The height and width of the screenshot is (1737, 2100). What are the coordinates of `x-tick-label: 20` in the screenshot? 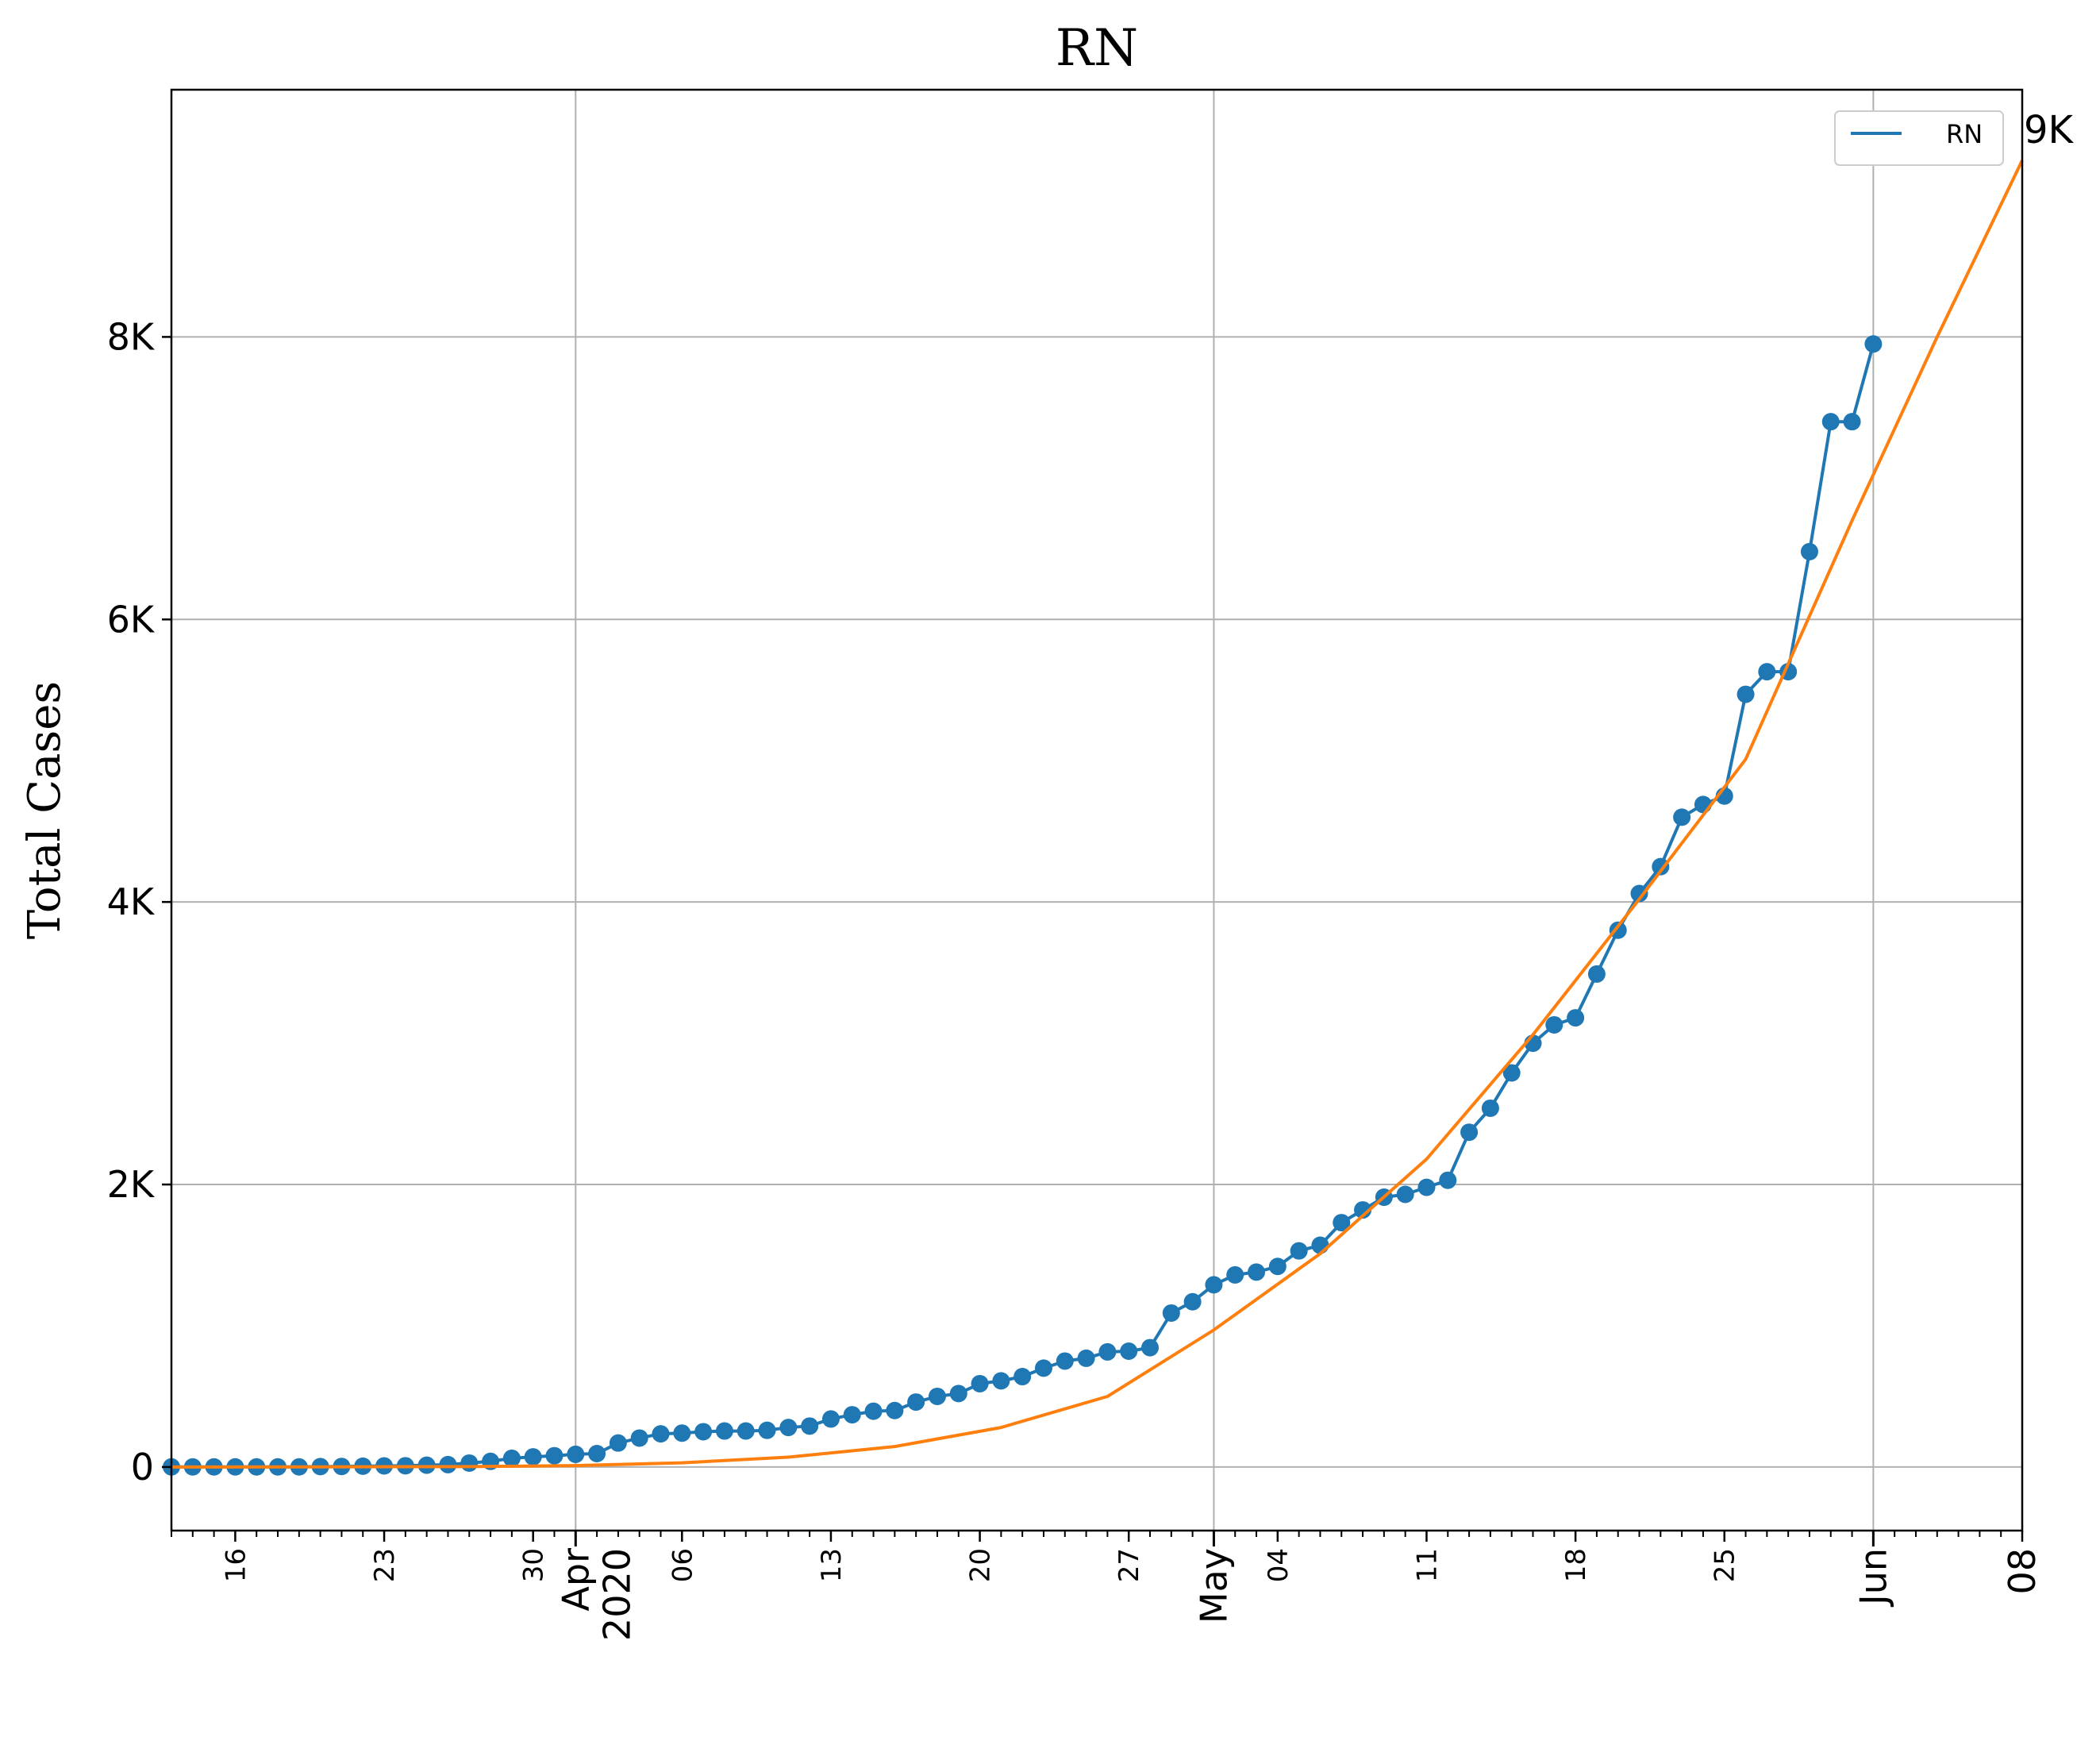 It's located at (981, 1565).